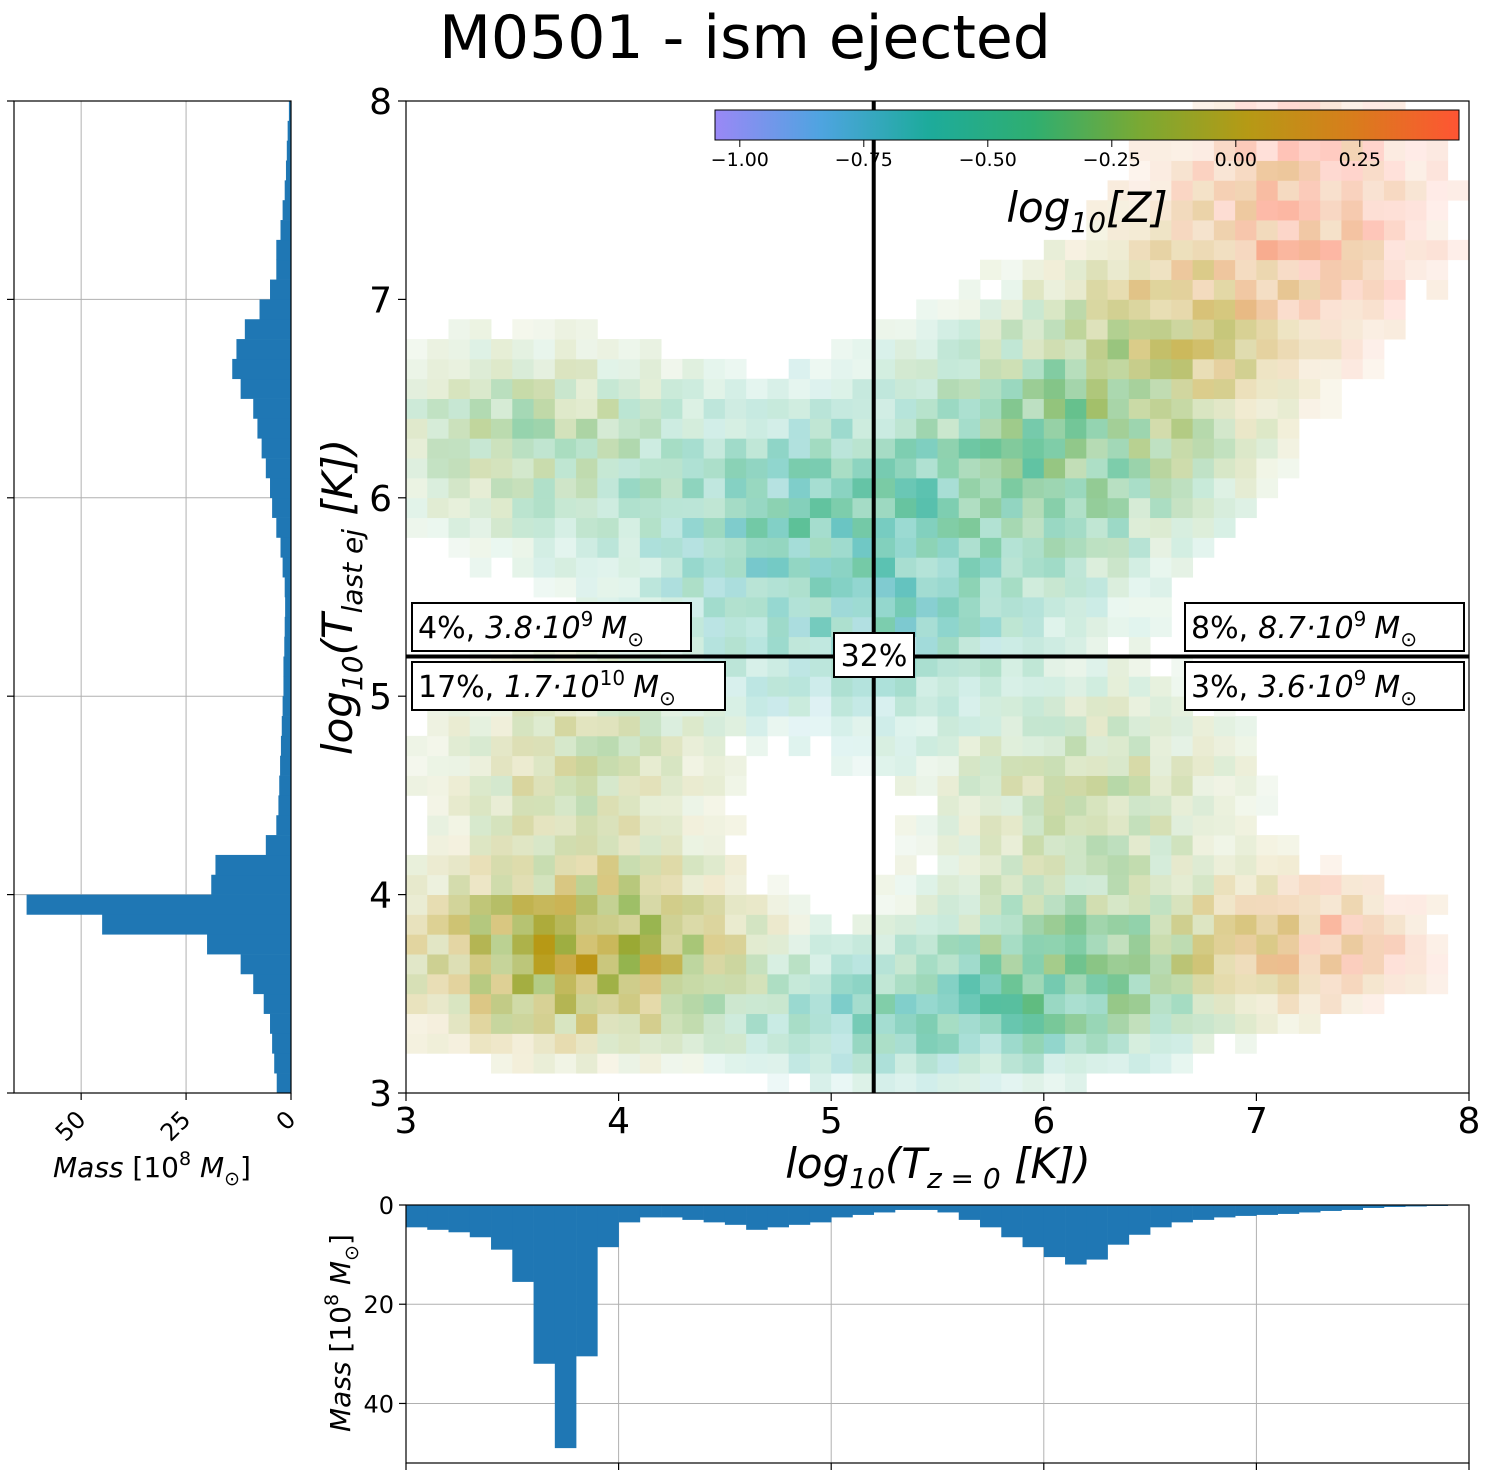 The image size is (1489, 1475). Describe the element at coordinates (1043, 1121) in the screenshot. I see `x-tick-label: 6` at that location.